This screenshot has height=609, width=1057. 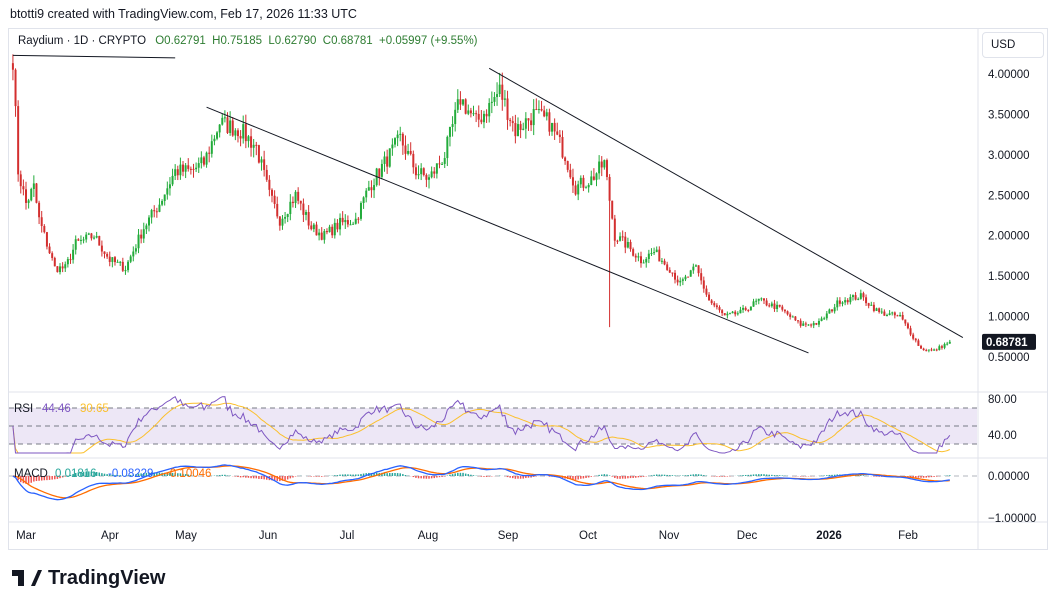 What do you see at coordinates (1012, 519) in the screenshot?
I see `macd-tick: −1.00000` at bounding box center [1012, 519].